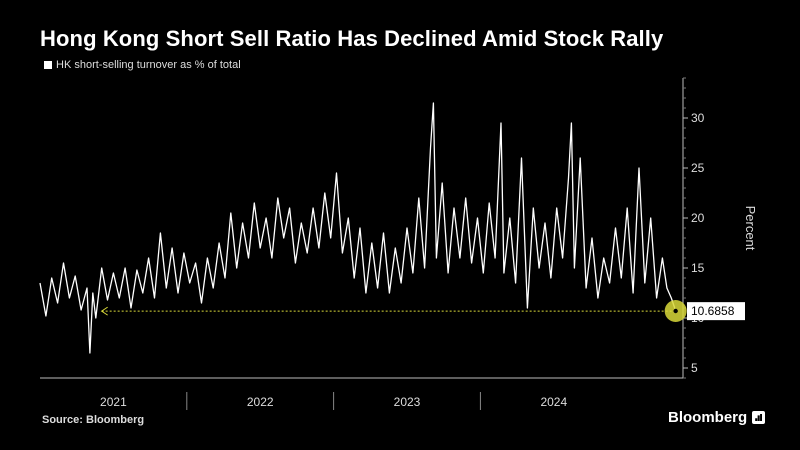  What do you see at coordinates (553, 402) in the screenshot?
I see `x-tick-label-2024: 2024` at bounding box center [553, 402].